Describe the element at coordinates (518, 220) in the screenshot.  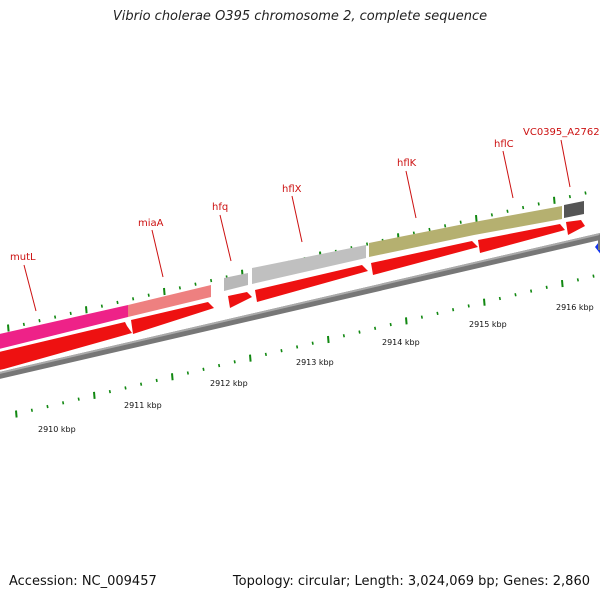
I see `gene-block-hflC` at that location.